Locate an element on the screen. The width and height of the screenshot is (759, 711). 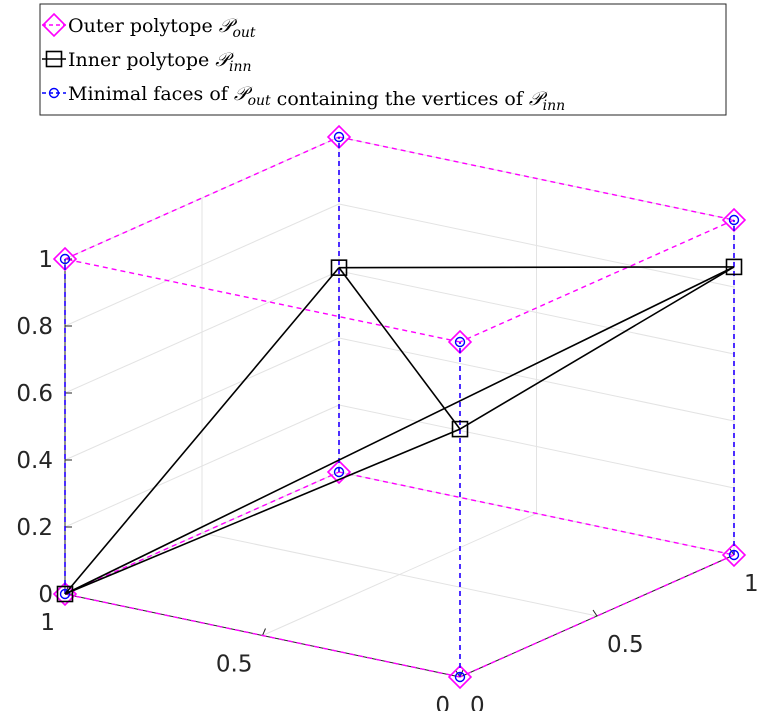
z-tick-label: 0 is located at coordinates (45, 595).